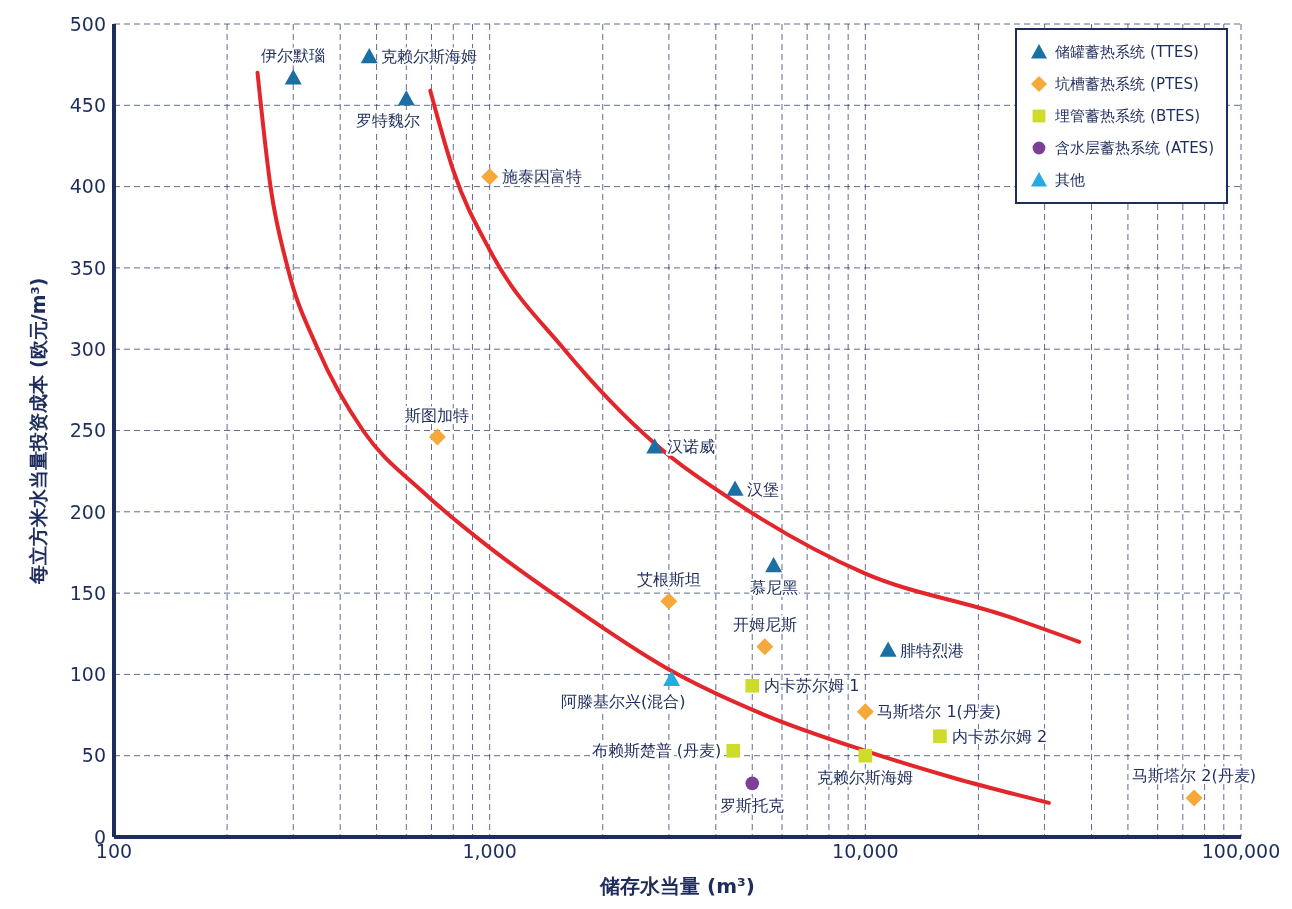 The width and height of the screenshot is (1292, 909). What do you see at coordinates (293, 56) in the screenshot?
I see `annotation: 伊尔默瑙` at bounding box center [293, 56].